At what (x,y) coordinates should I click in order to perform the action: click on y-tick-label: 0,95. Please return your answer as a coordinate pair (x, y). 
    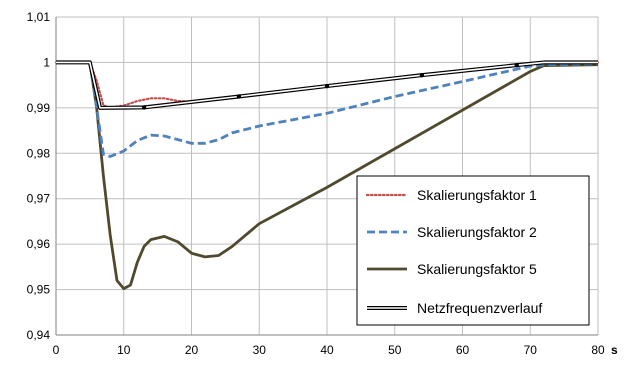
    Looking at the image, I should click on (39, 290).